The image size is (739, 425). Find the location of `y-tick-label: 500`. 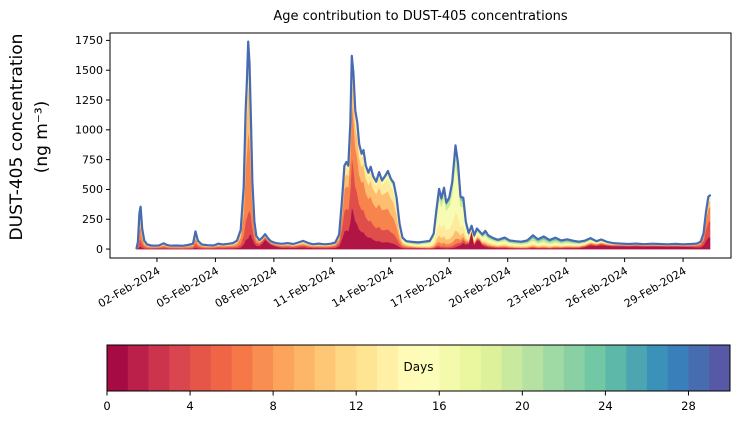

y-tick-label: 500 is located at coordinates (92, 189).